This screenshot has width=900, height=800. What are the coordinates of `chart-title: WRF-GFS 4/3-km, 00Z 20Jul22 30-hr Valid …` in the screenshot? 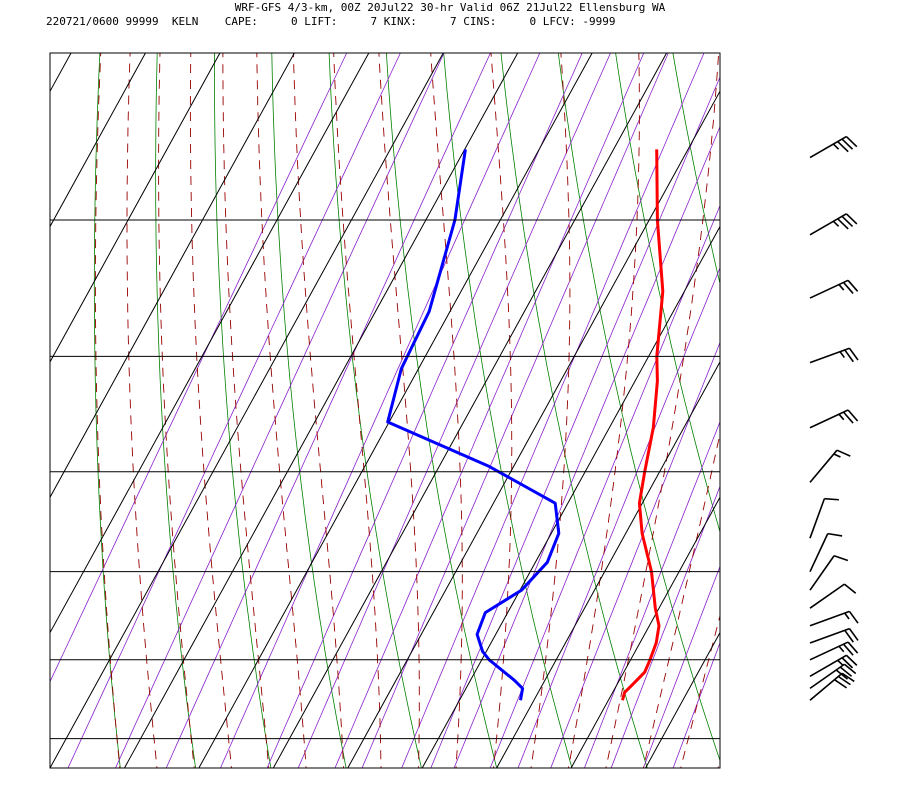 It's located at (450, 7).